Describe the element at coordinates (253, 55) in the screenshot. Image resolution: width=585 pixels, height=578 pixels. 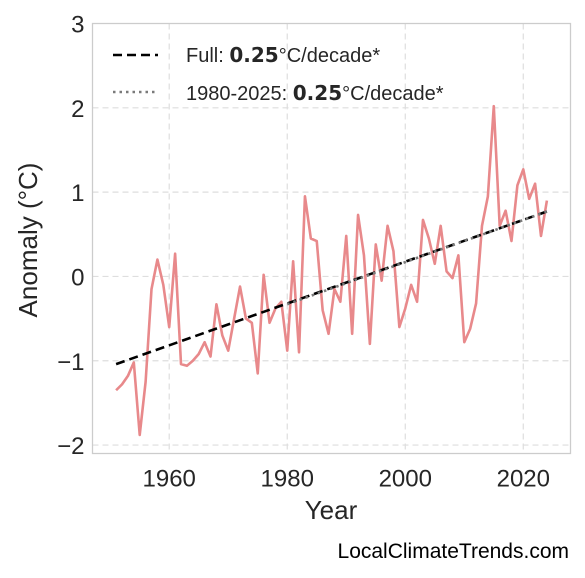
I see `legend-full-rate: 0.25` at that location.